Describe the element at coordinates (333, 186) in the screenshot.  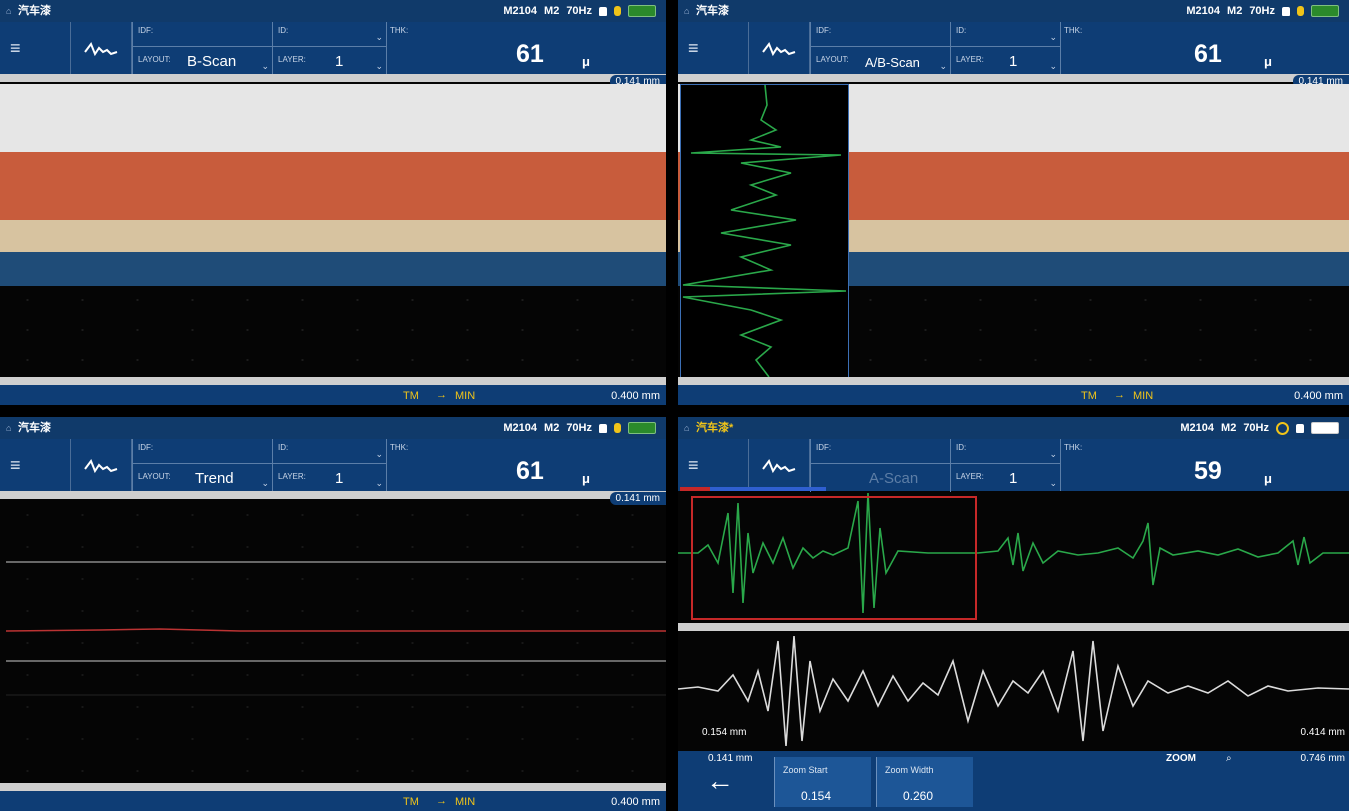
I see `layer-orange` at that location.